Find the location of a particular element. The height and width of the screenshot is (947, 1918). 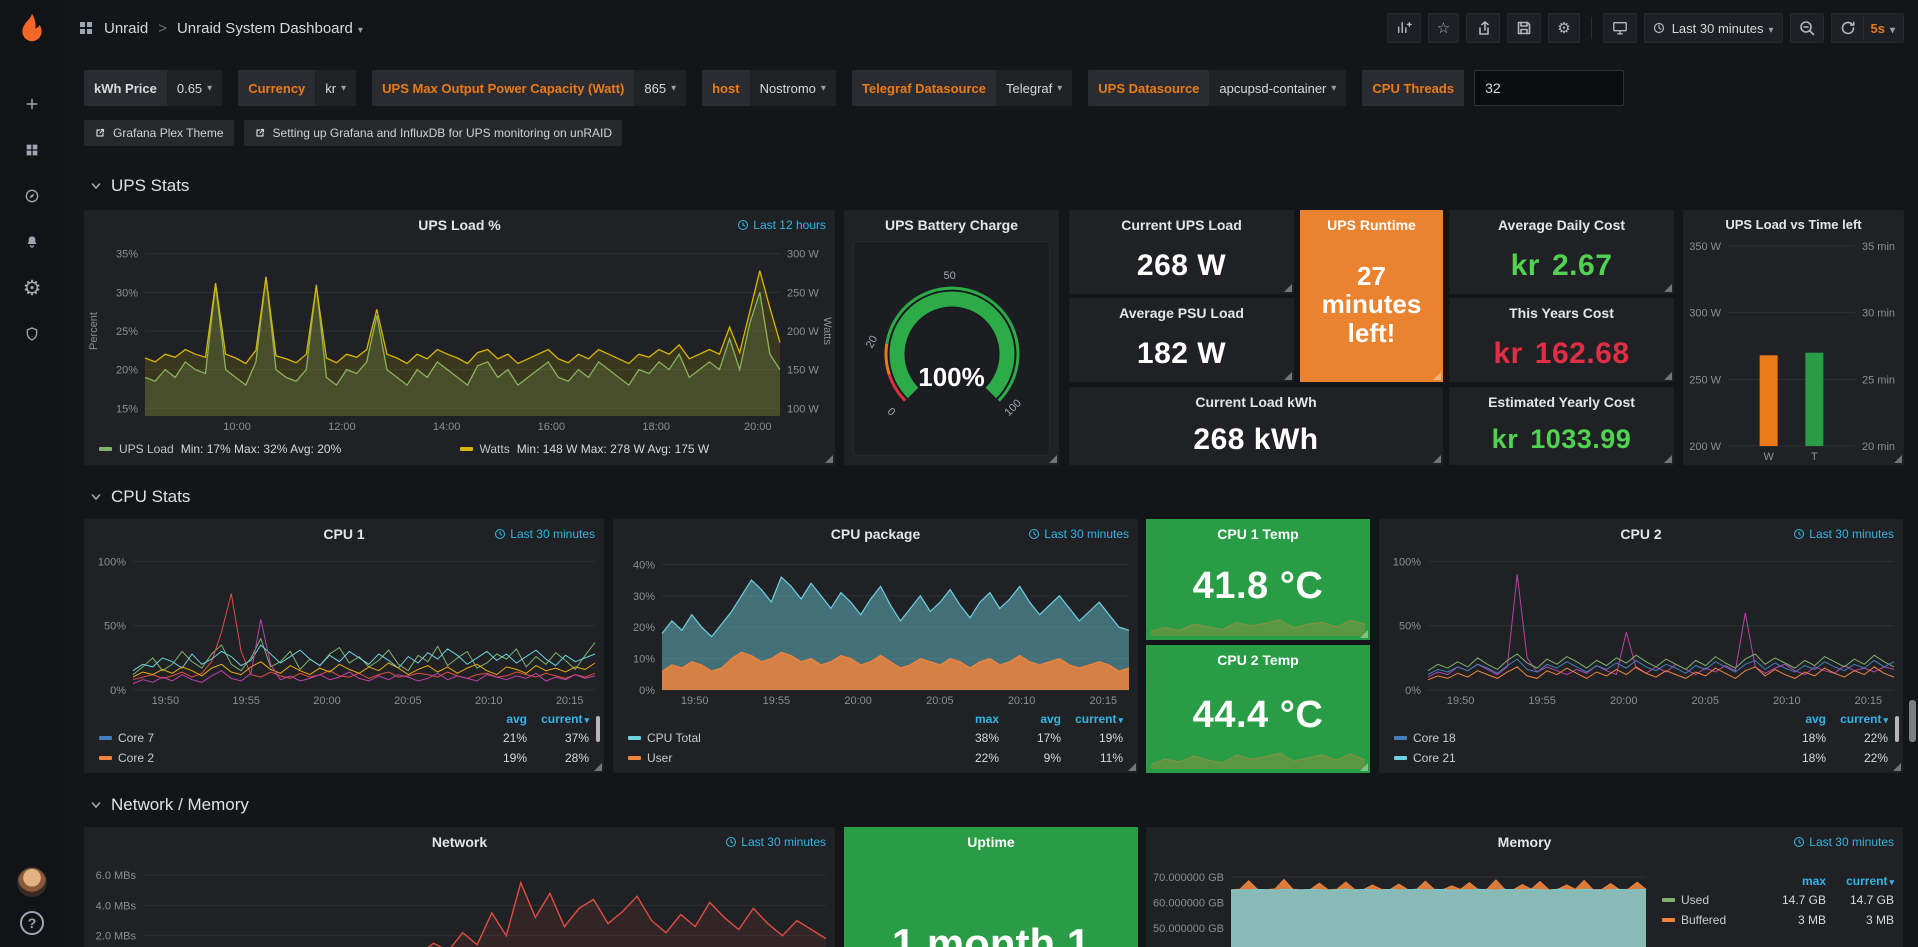

sidebar-item-server-admin is located at coordinates (32, 334).